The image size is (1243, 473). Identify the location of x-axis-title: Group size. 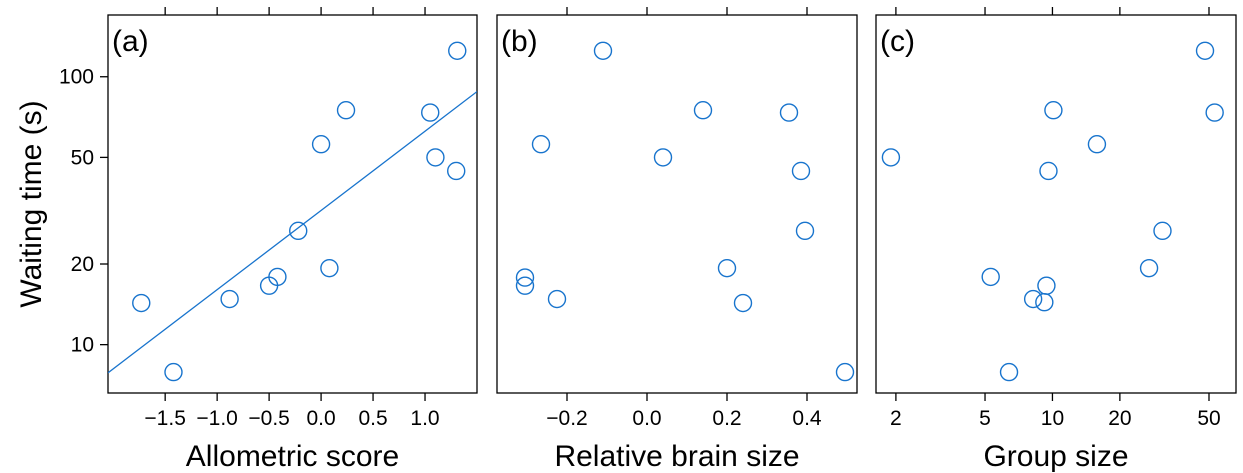
(1055, 456).